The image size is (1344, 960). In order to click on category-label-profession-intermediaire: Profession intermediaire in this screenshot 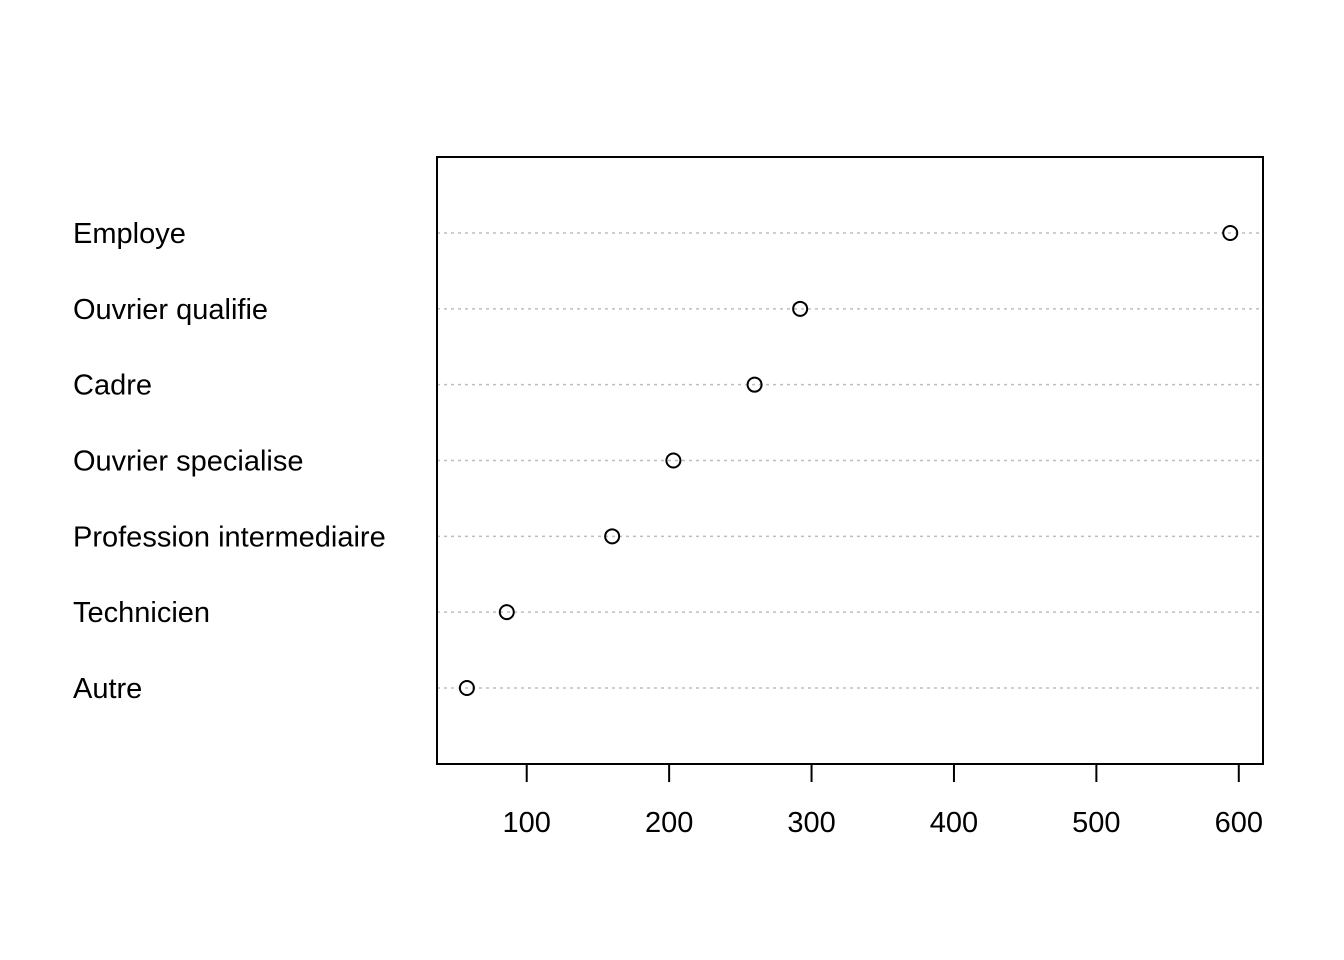, I will do `click(229, 537)`.